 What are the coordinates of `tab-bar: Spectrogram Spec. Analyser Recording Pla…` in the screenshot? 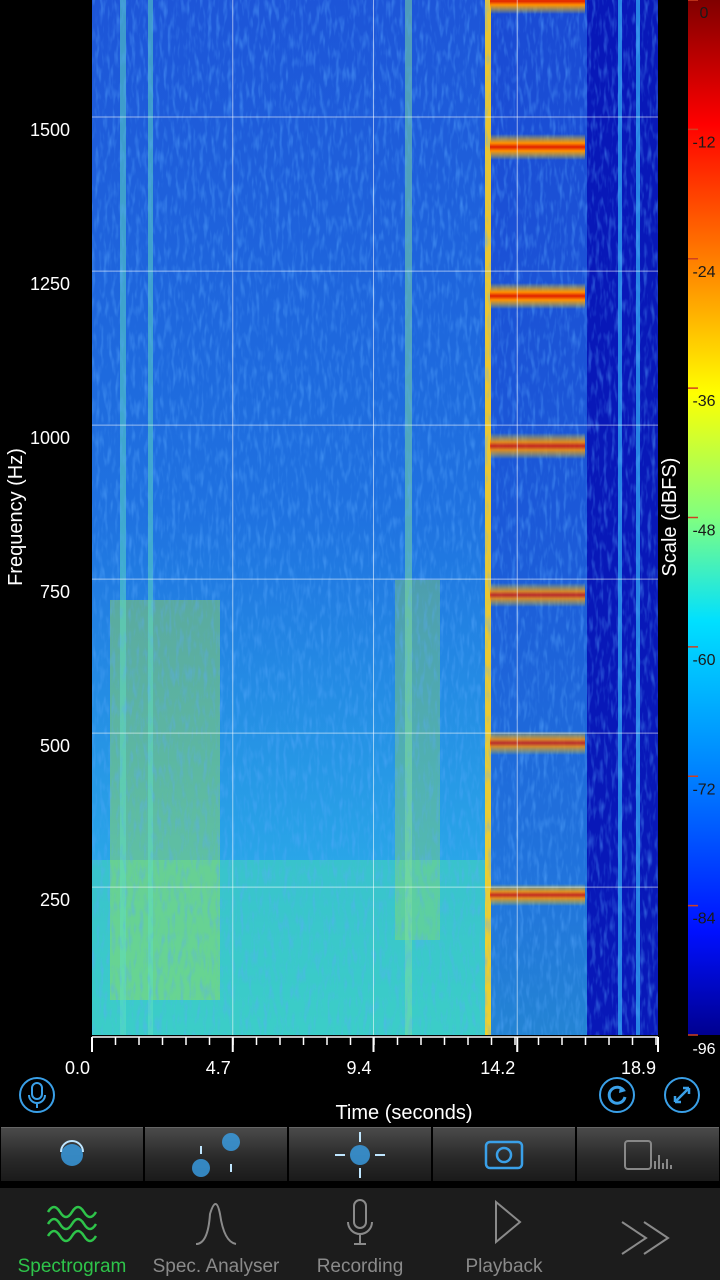 It's located at (360, 1234).